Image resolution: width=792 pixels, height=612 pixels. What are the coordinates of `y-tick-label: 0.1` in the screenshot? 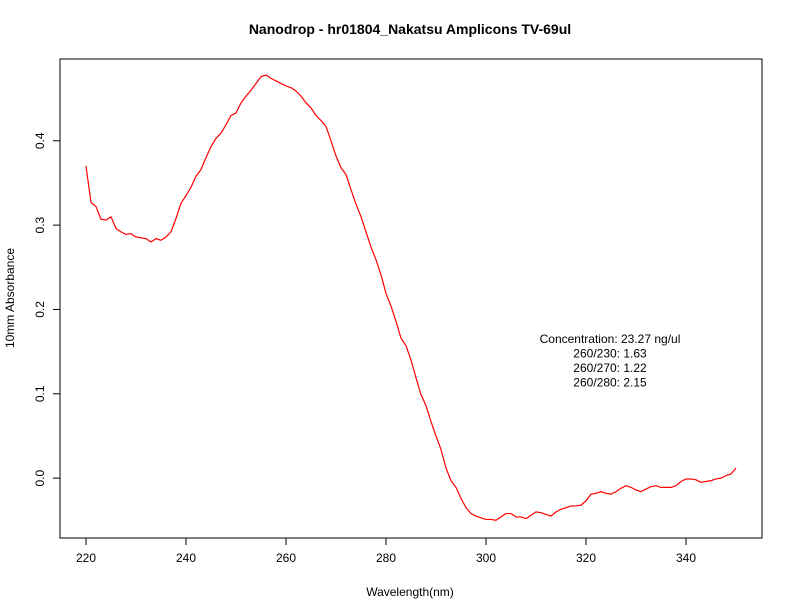 It's located at (40, 393).